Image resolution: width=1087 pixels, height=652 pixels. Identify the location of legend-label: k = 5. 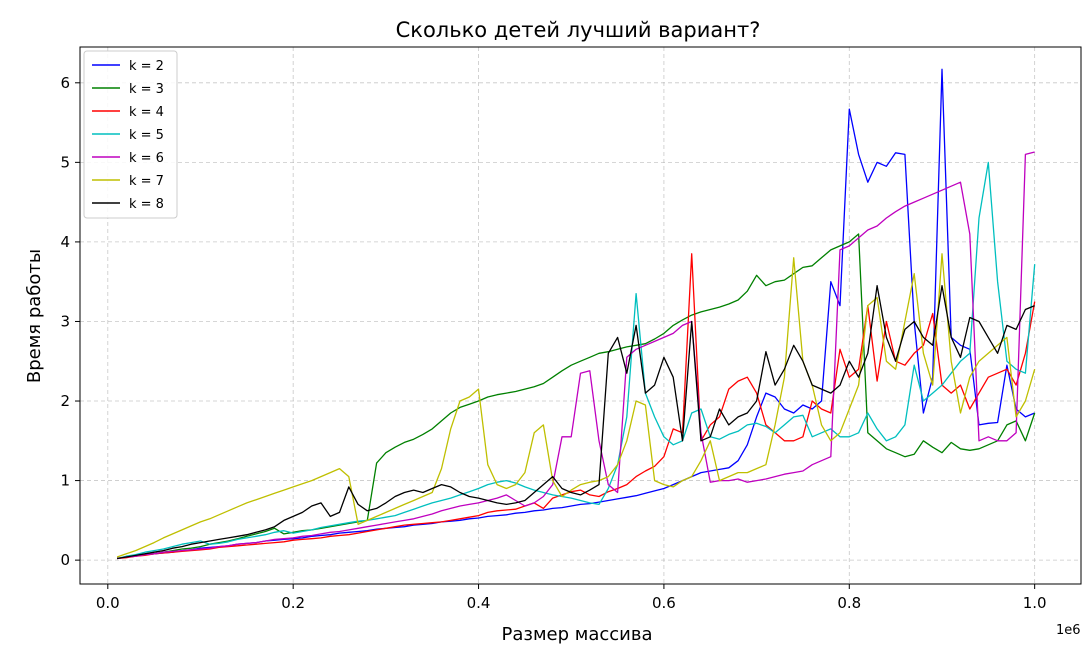
(146, 135).